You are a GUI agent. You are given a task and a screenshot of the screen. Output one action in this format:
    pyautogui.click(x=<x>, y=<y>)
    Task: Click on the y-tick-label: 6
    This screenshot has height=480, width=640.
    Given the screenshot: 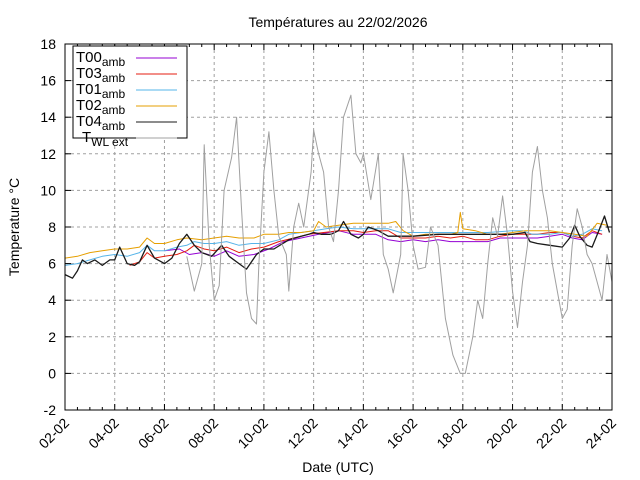 What is the action you would take?
    pyautogui.click(x=52, y=264)
    